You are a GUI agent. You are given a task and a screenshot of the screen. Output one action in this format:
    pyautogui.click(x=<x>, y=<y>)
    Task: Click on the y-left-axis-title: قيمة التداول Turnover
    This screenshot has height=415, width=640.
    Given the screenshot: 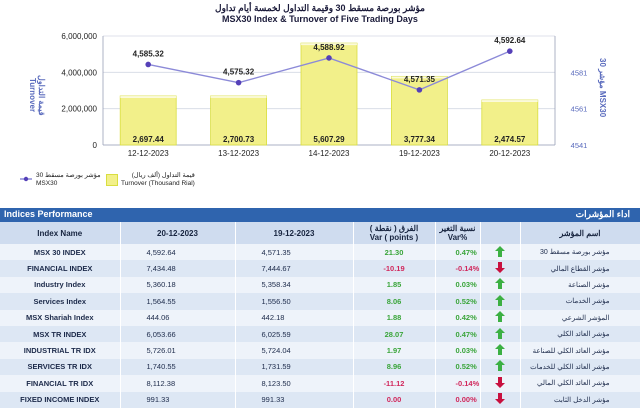 What is the action you would take?
    pyautogui.click(x=37, y=95)
    